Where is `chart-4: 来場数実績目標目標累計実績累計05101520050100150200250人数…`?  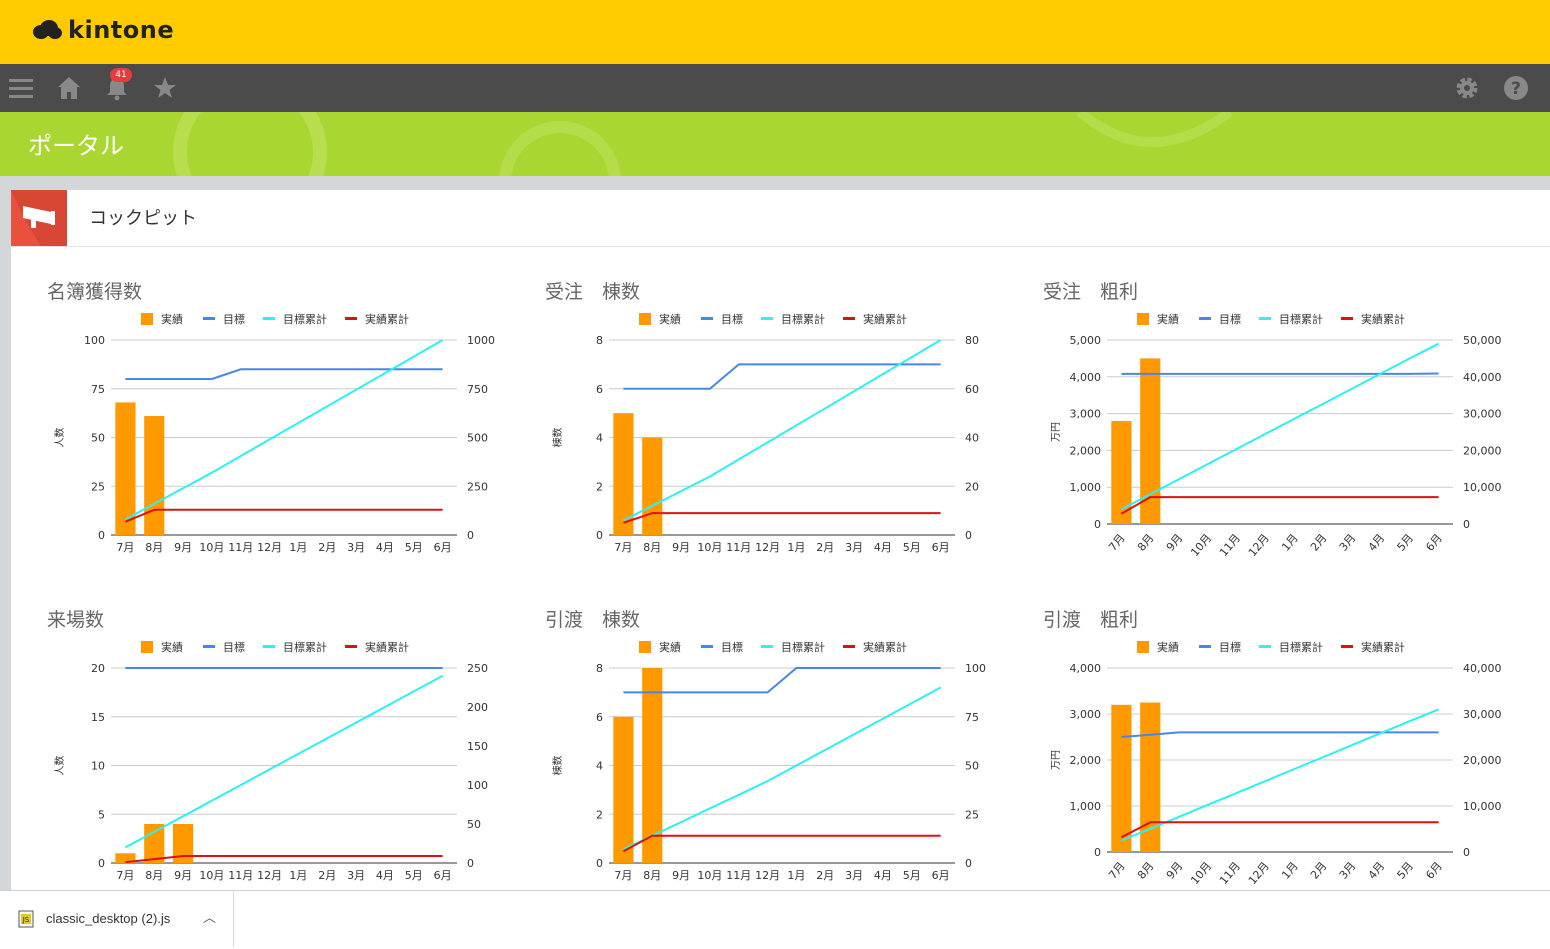
chart-4: 来場数実績目標目標累計実績累計05101520050100150200250人数… is located at coordinates (279, 753).